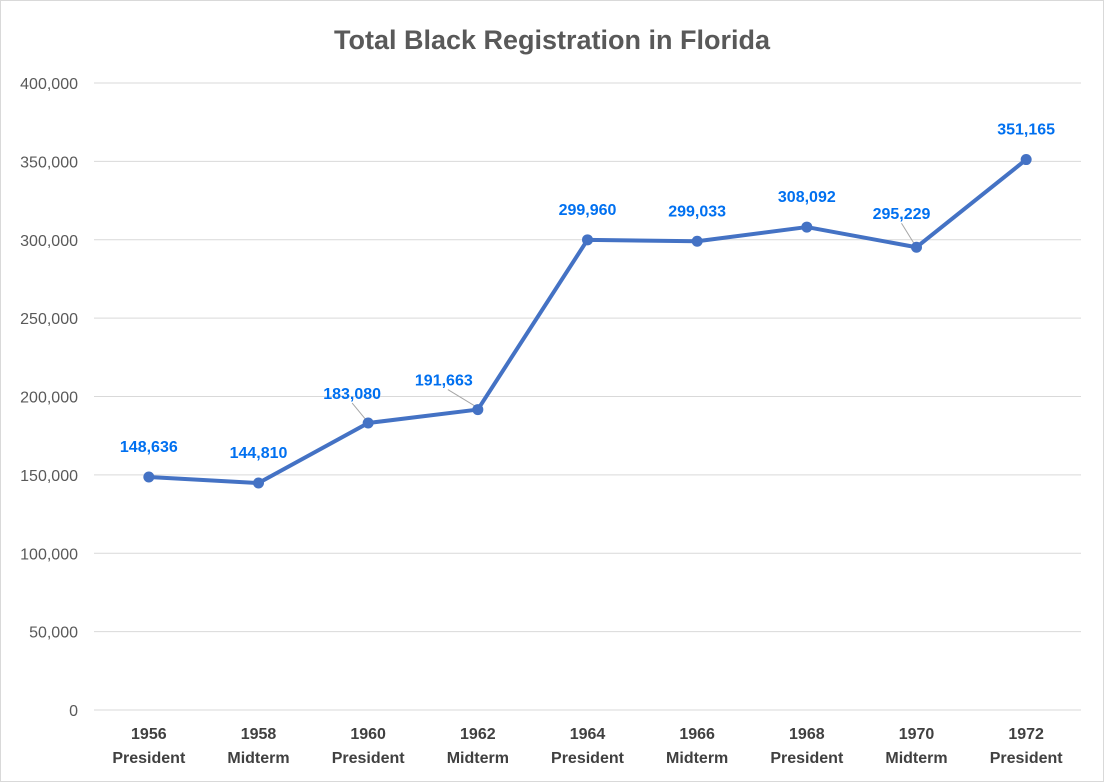  Describe the element at coordinates (259, 734) in the screenshot. I see `x-tick-label: 1958` at that location.